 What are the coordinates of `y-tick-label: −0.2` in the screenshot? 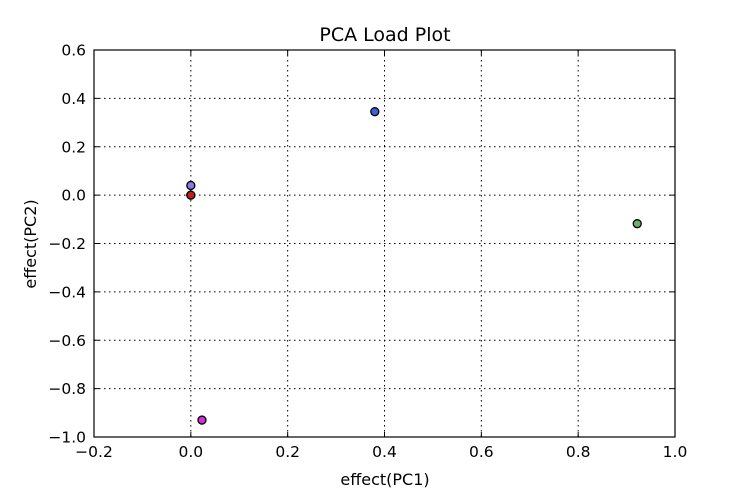 It's located at (67, 244).